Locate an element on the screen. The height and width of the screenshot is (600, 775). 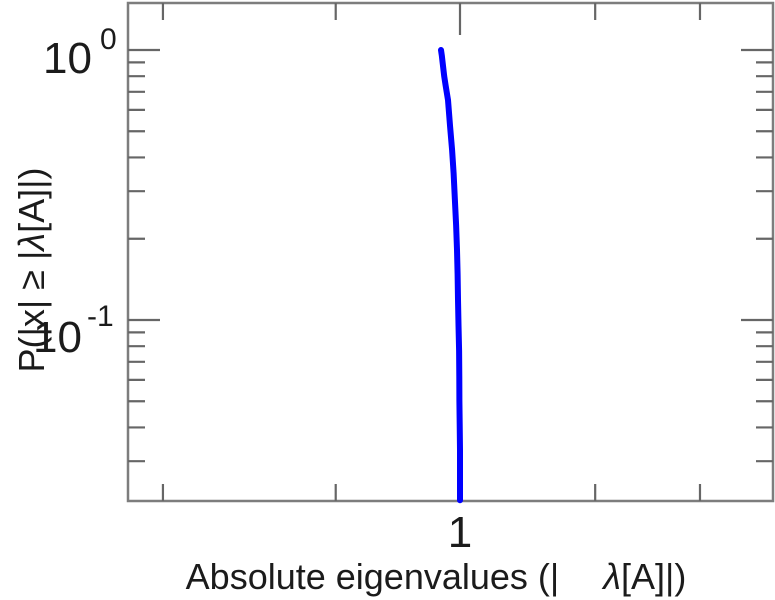
y-tick-label-1-exponent: 0 is located at coordinates (108, 39).